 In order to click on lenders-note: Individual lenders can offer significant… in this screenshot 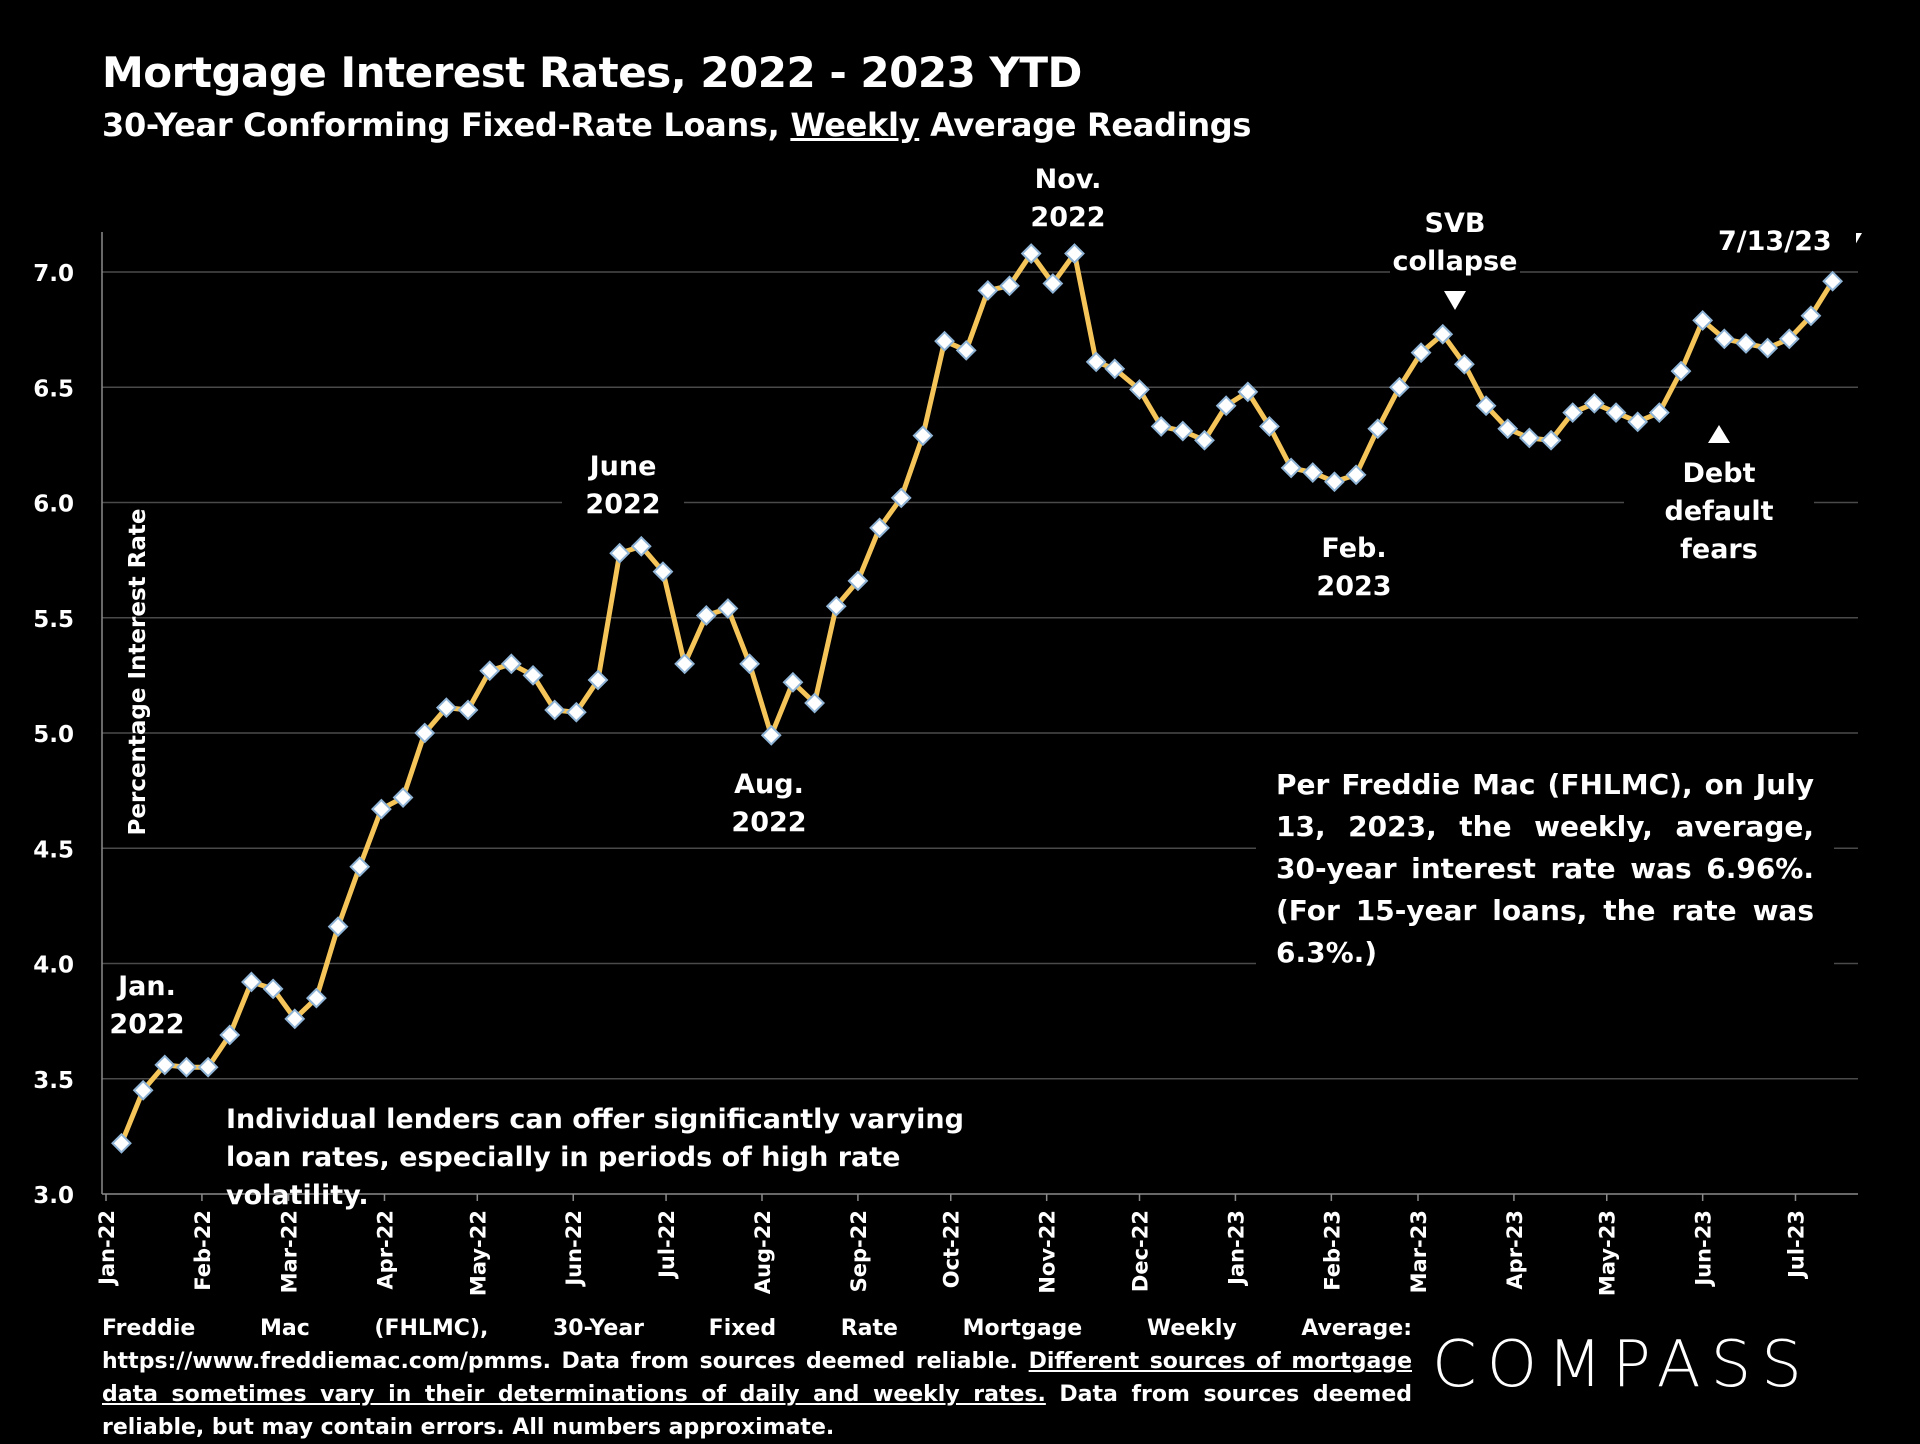, I will do `click(595, 1157)`.